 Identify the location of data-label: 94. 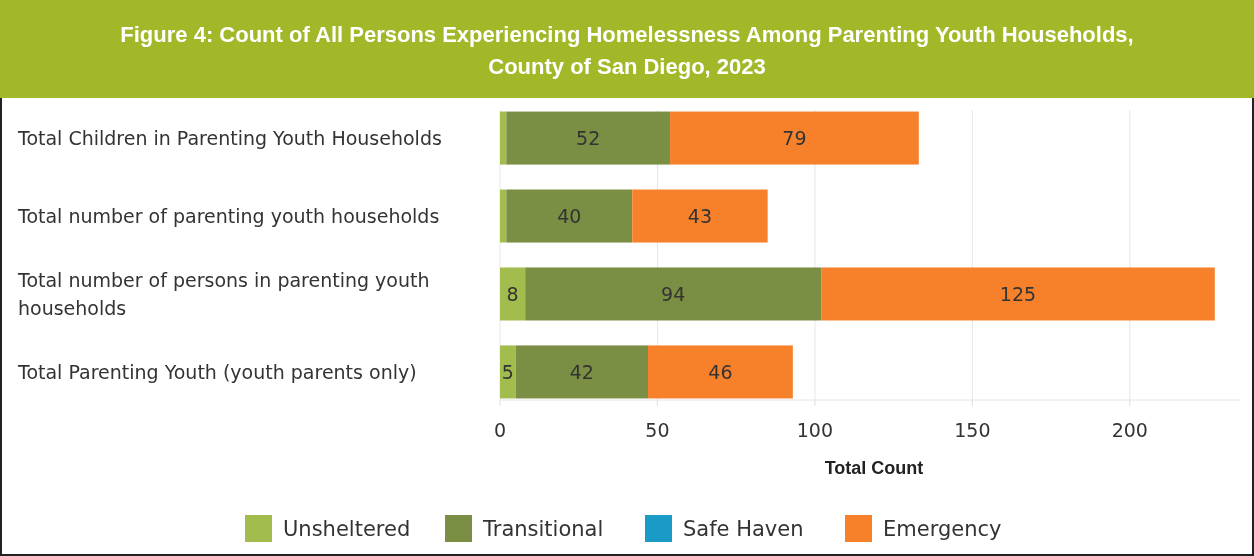
(673, 293).